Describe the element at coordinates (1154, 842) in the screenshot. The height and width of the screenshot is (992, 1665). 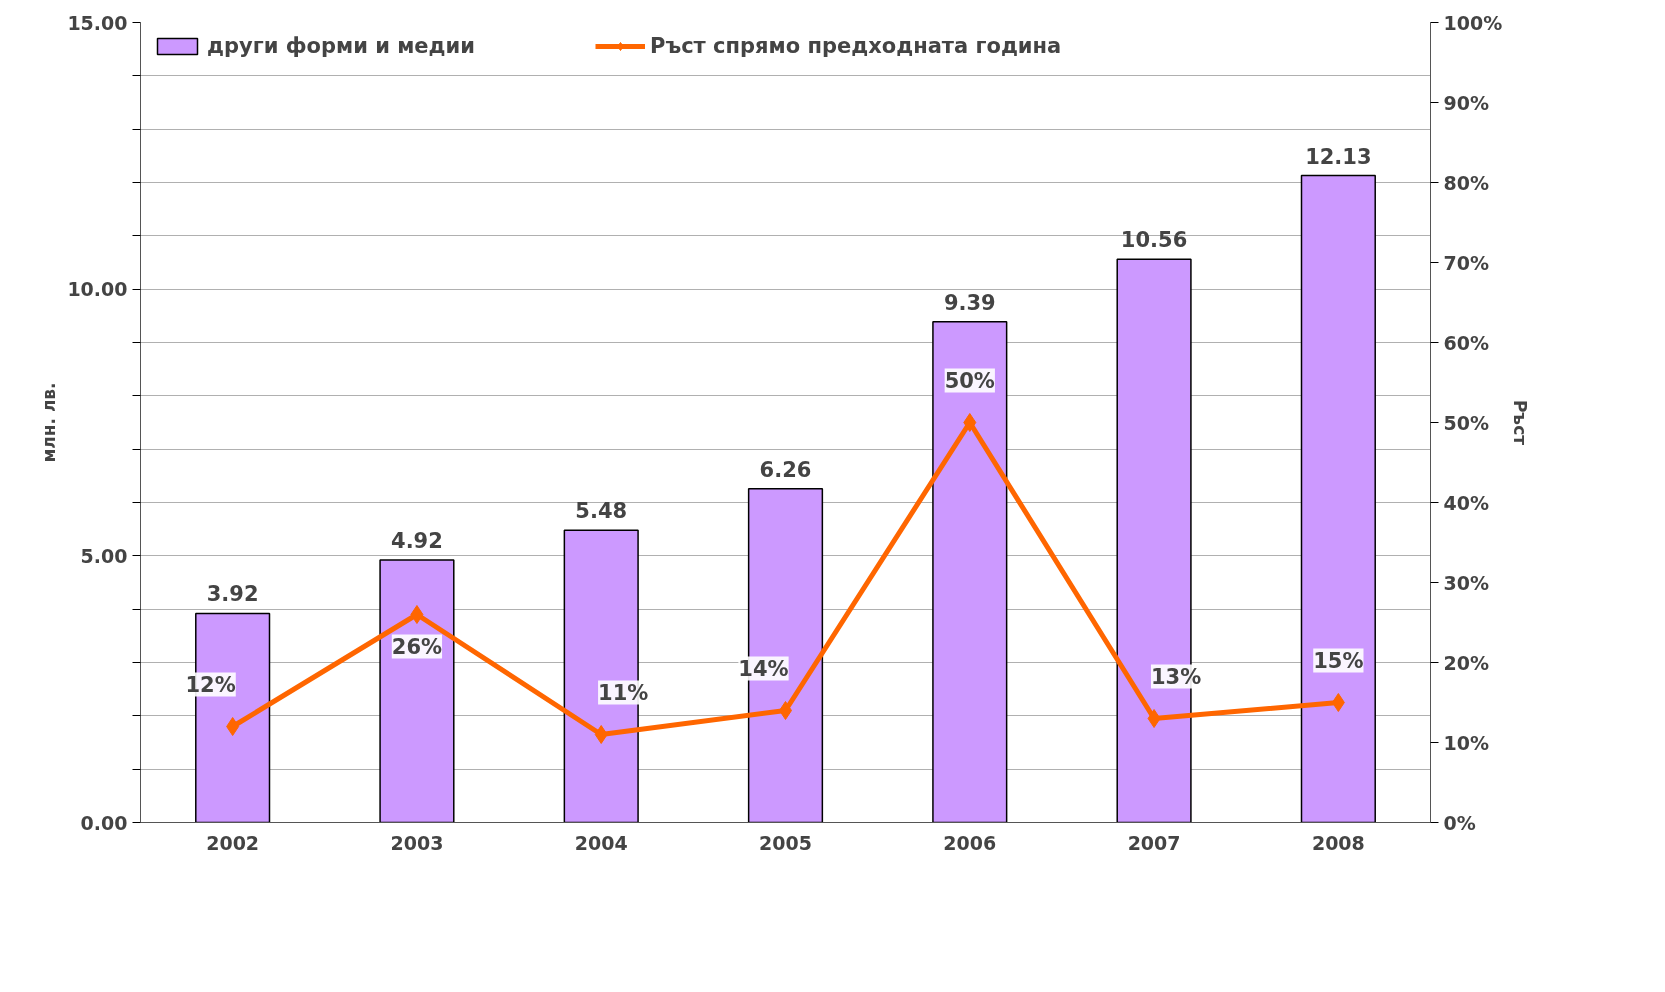
I see `x-tick-label: 2007` at that location.